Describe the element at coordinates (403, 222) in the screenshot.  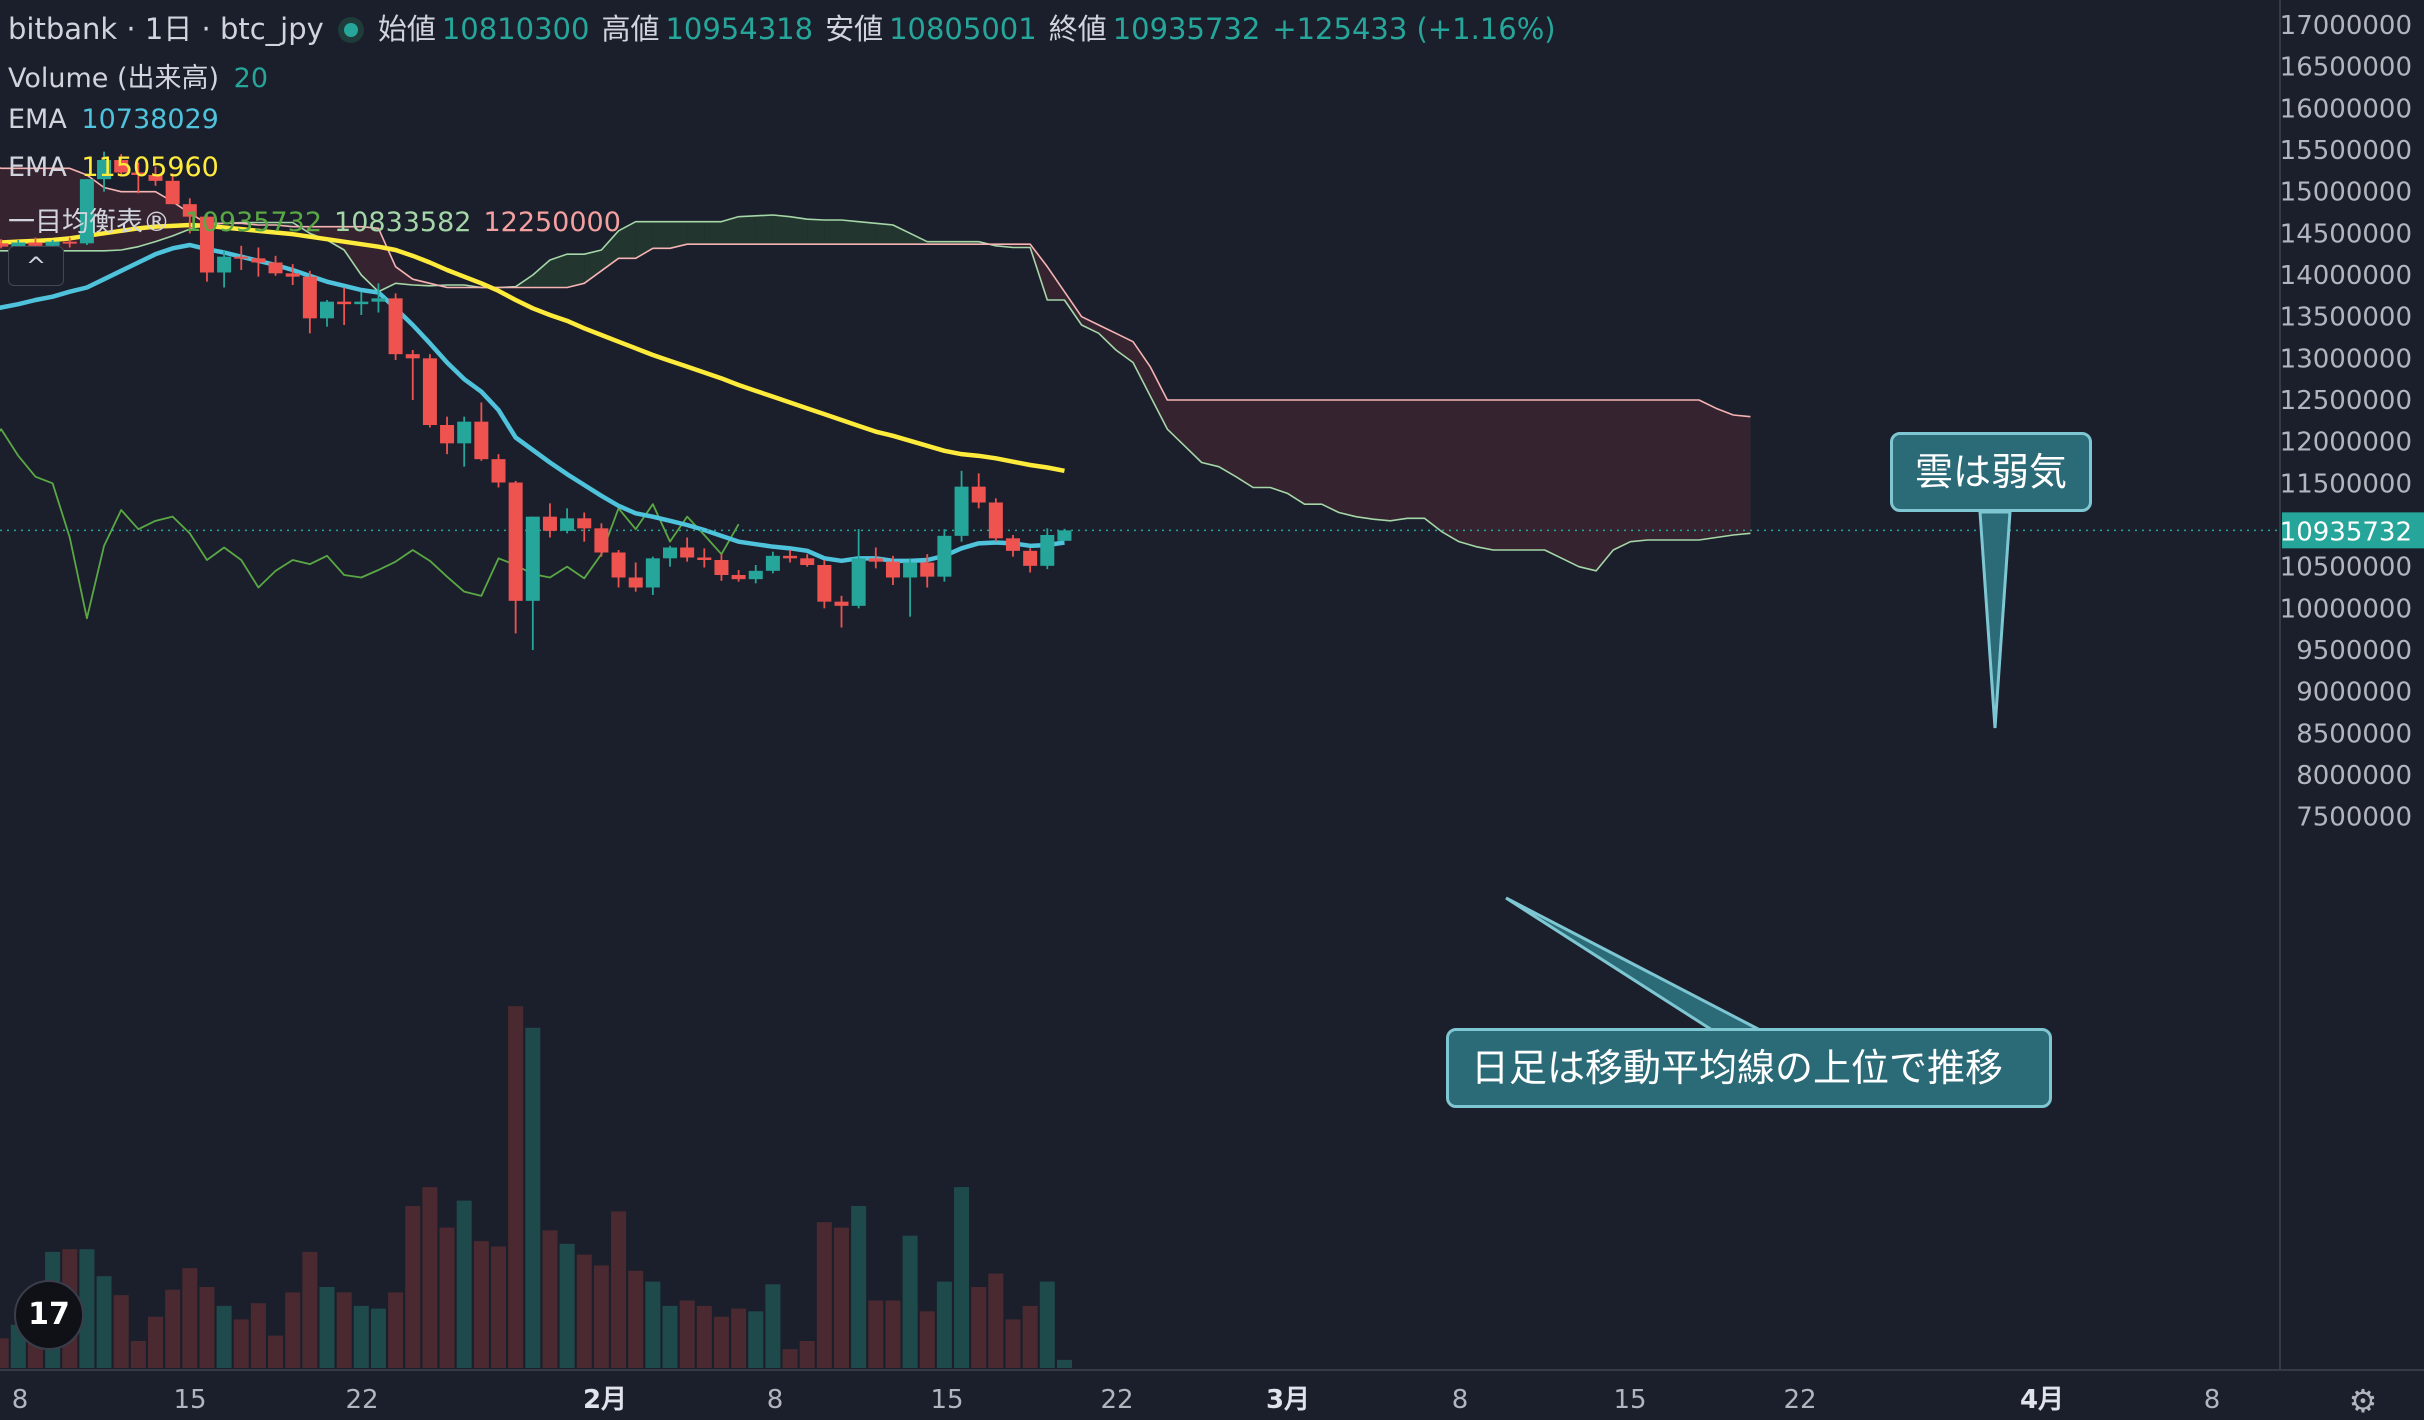
I see `ichimoku-value-2: 10833582` at that location.